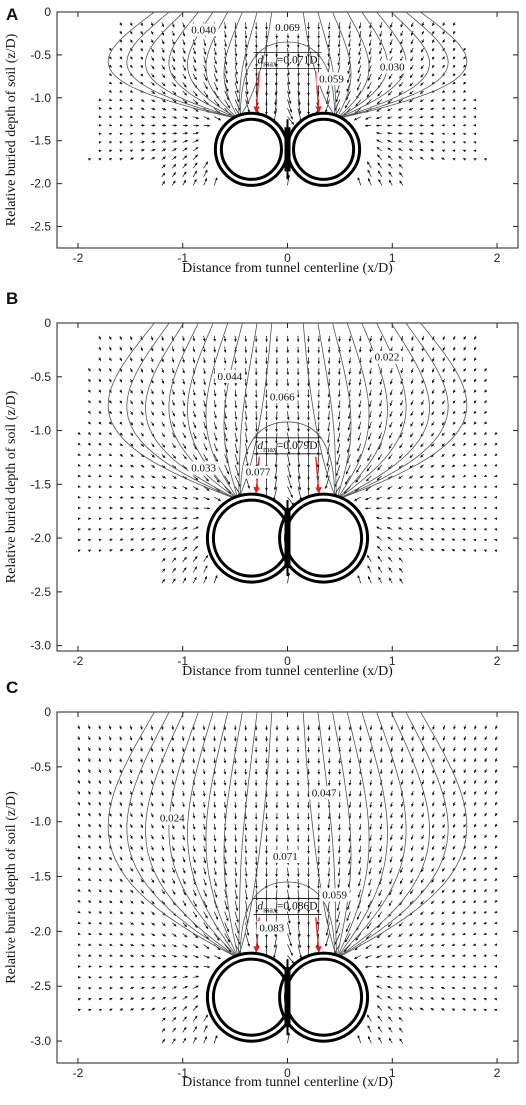  Describe the element at coordinates (497, 258) in the screenshot. I see `x-tick-label: 2` at that location.